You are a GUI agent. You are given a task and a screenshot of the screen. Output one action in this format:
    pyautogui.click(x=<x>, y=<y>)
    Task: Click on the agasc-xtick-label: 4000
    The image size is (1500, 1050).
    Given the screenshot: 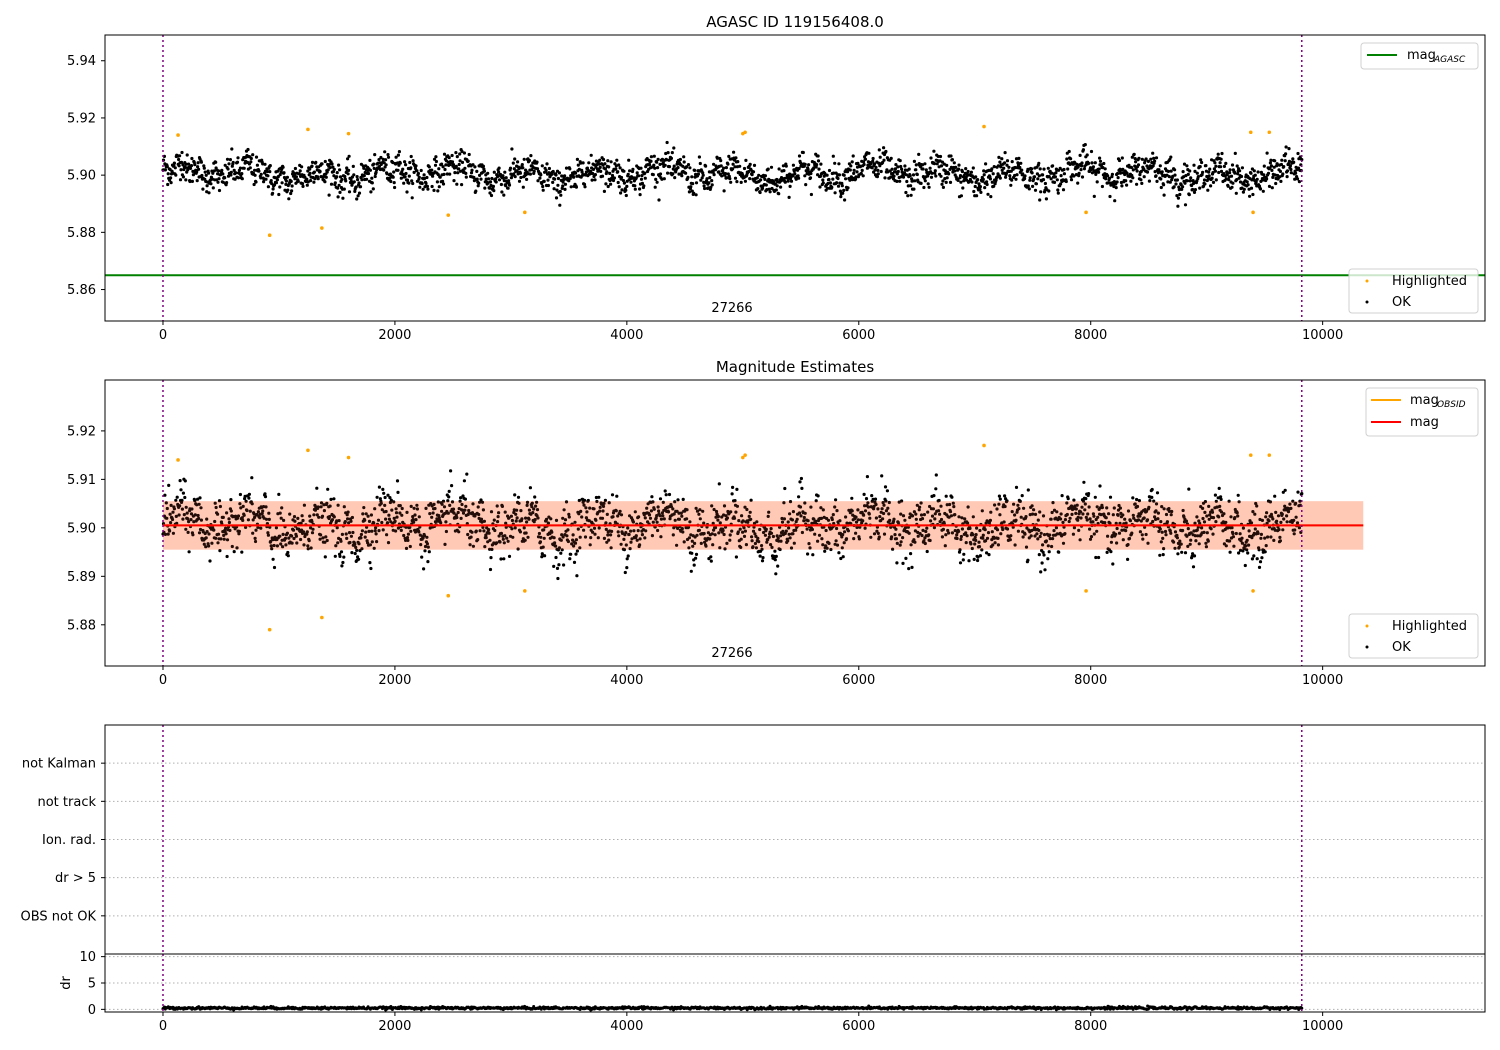 What is the action you would take?
    pyautogui.click(x=626, y=335)
    